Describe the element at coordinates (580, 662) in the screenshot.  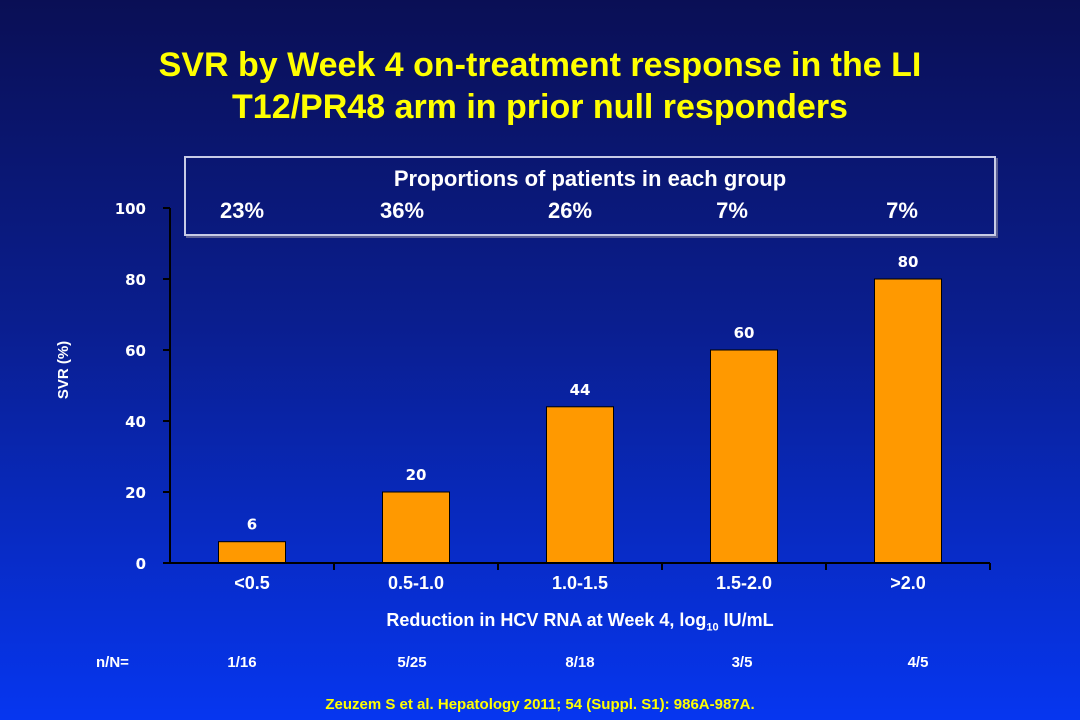
I see `count-value: 8/18` at that location.